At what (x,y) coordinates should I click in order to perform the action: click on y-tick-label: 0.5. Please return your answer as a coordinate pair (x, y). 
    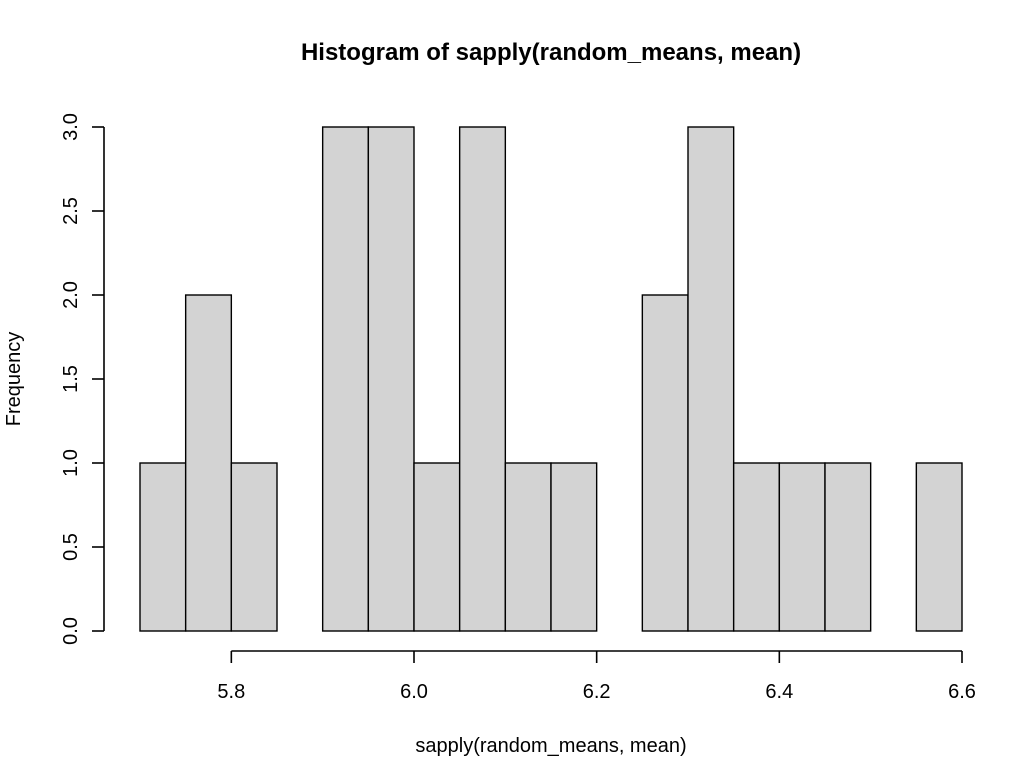
    Looking at the image, I should click on (71, 547).